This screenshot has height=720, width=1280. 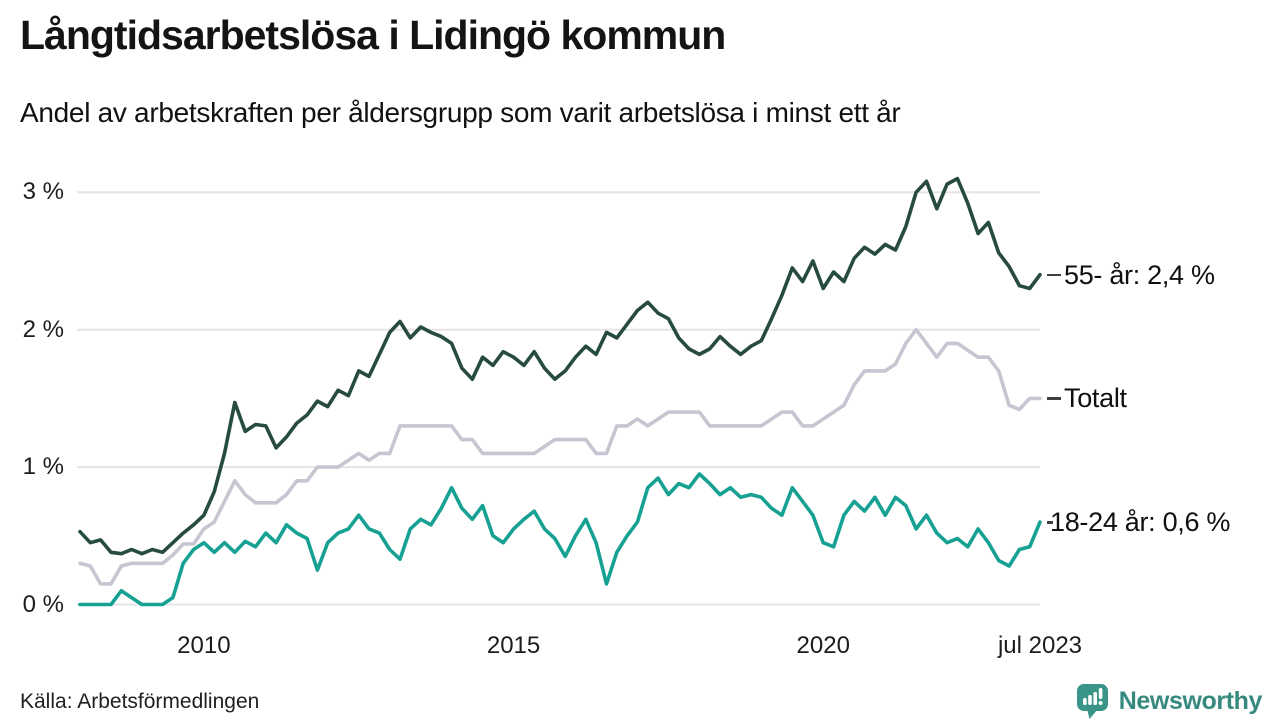 What do you see at coordinates (204, 645) in the screenshot?
I see `x-tick-label: 2010` at bounding box center [204, 645].